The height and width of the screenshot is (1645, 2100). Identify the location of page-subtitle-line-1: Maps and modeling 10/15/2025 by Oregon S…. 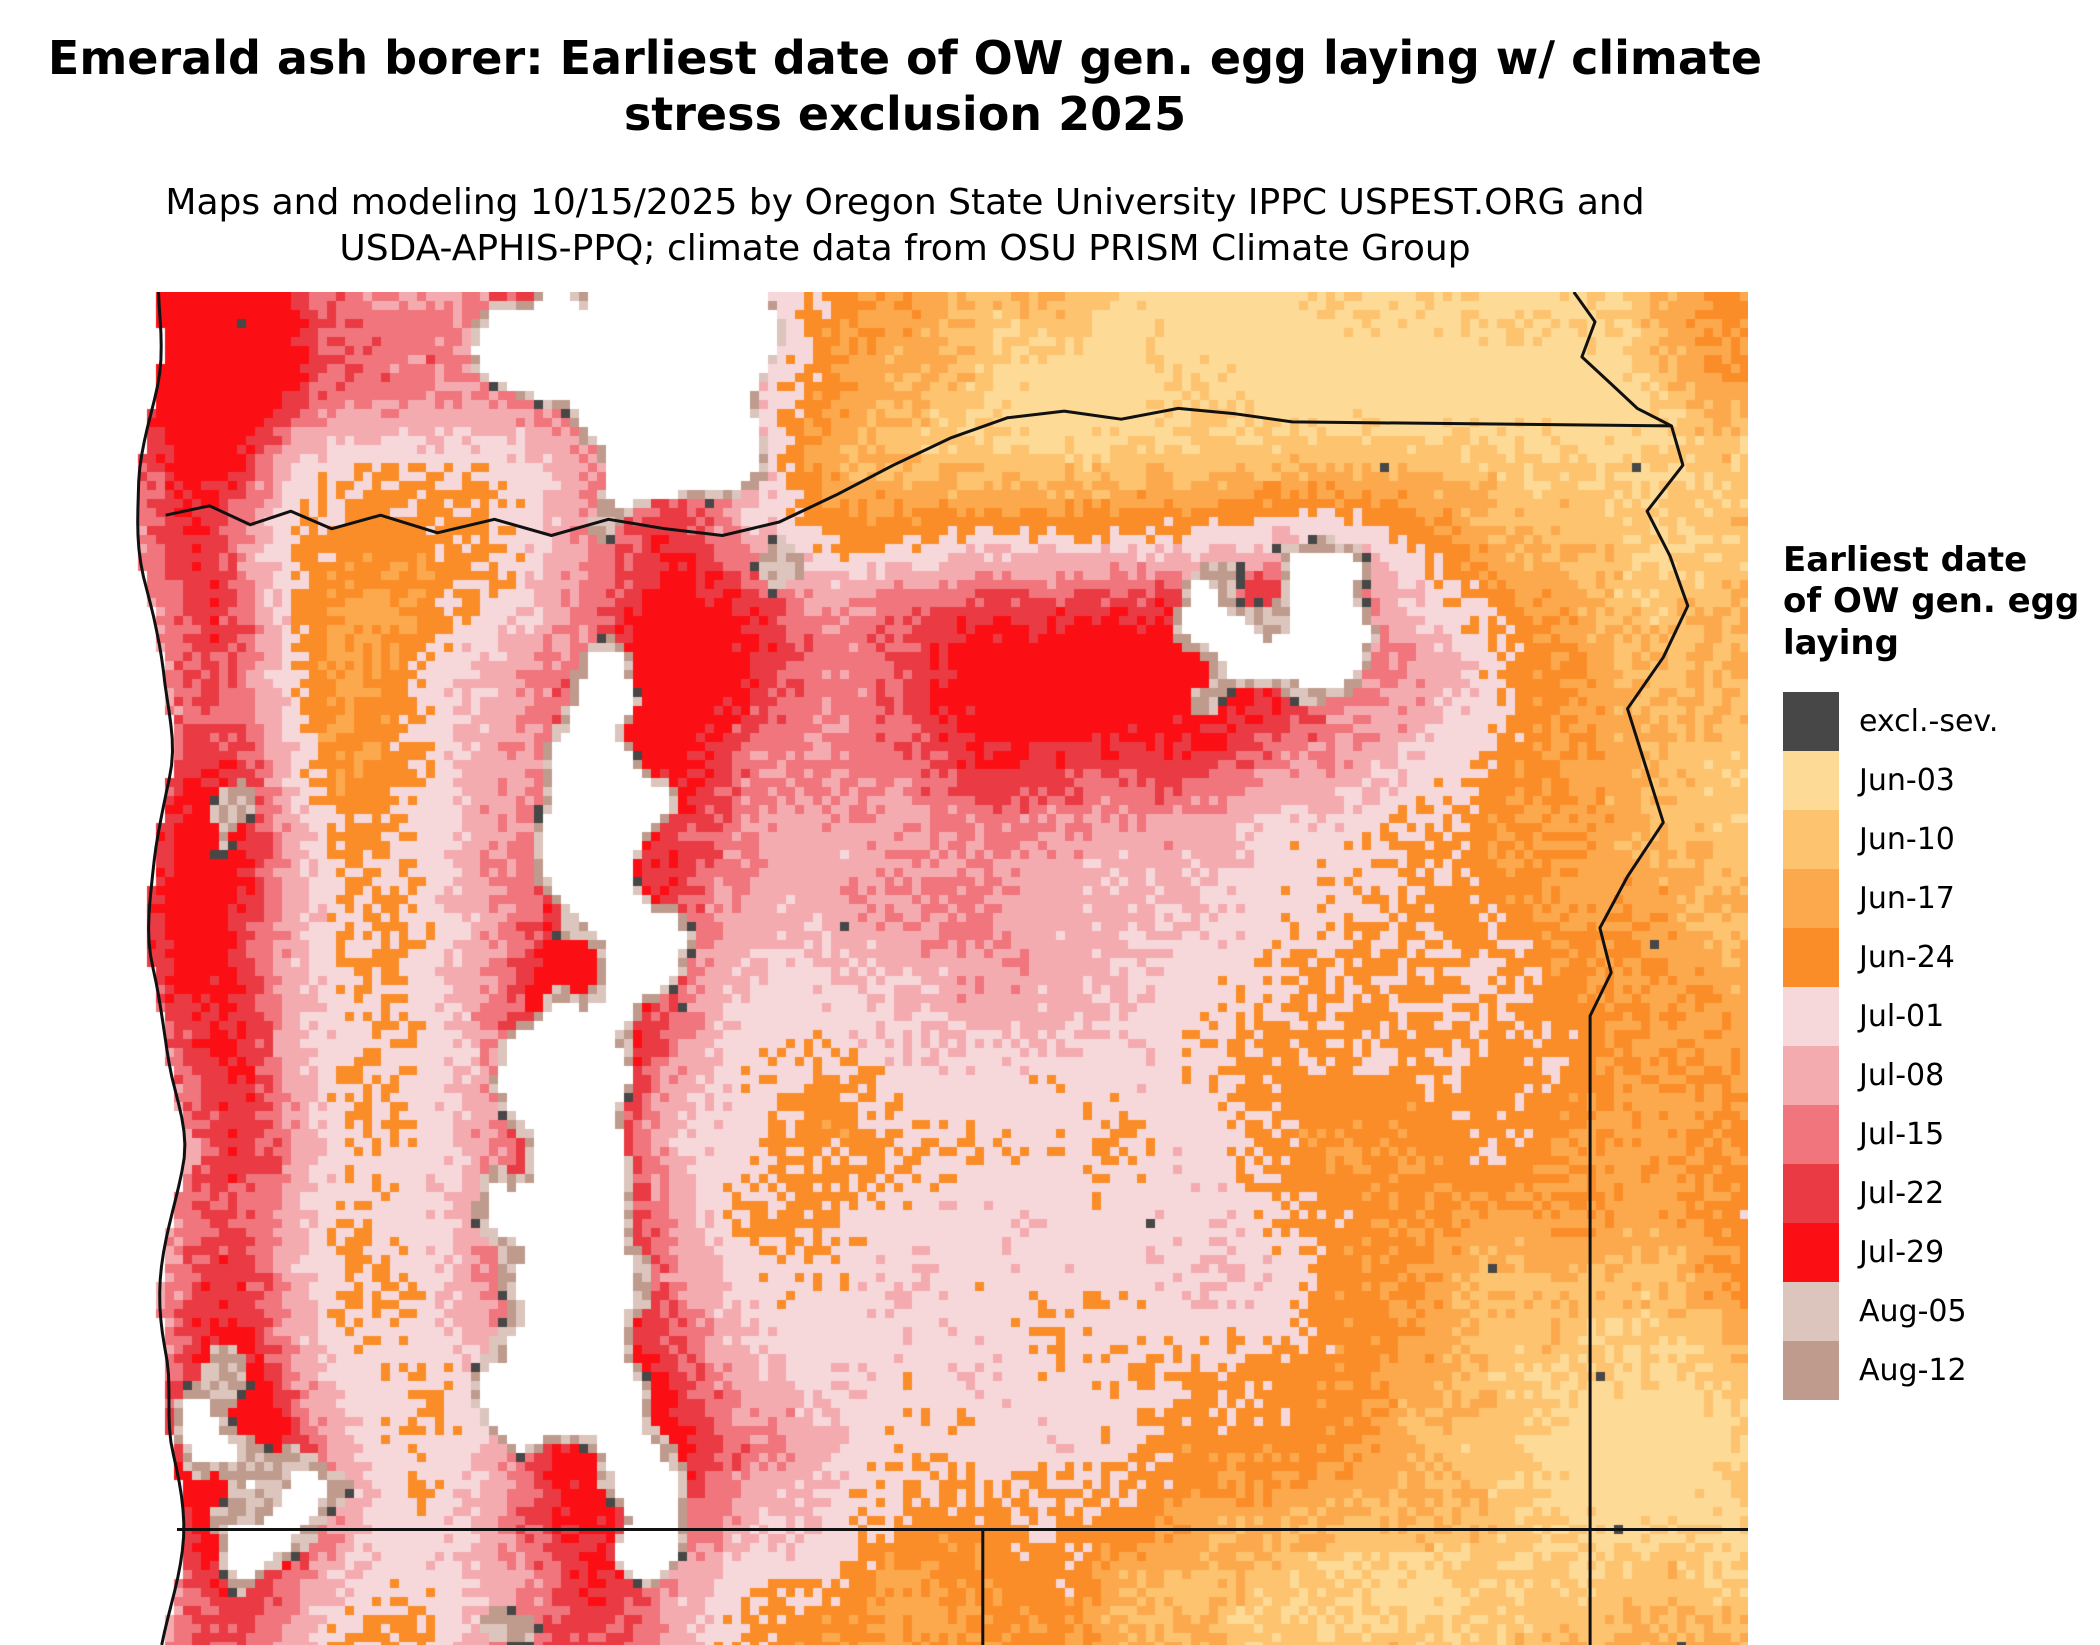
(905, 202).